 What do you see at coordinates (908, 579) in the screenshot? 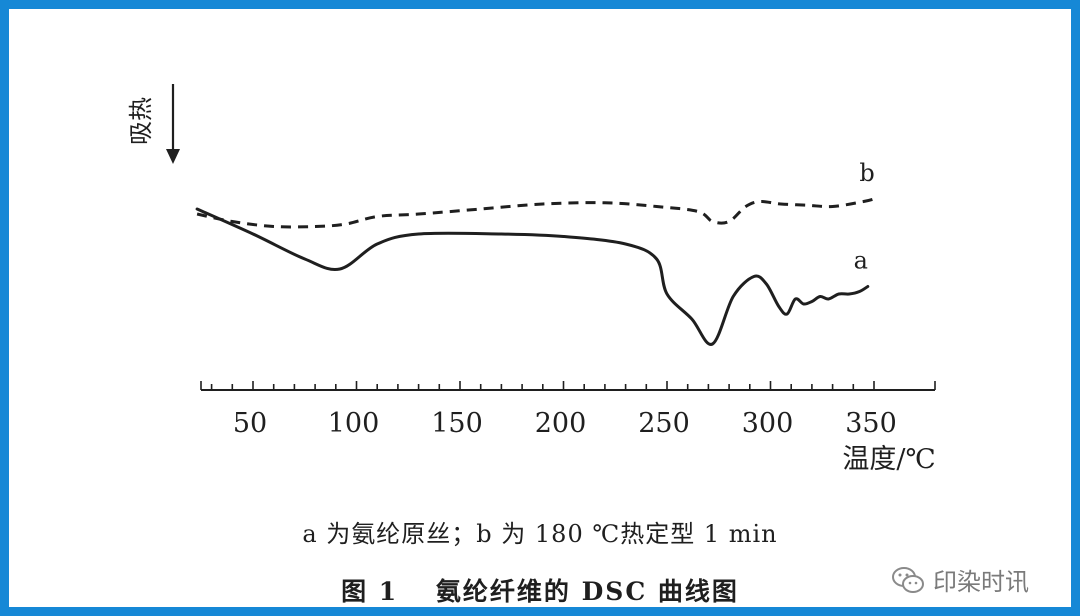
I see `wechat-icon` at bounding box center [908, 579].